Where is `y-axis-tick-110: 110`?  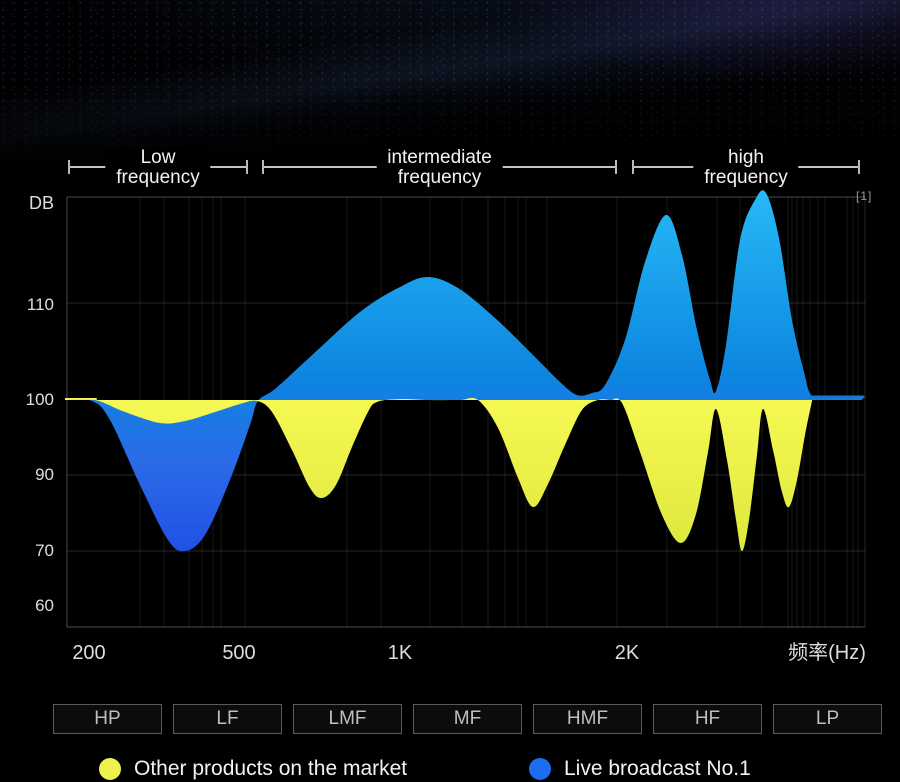
y-axis-tick-110: 110 is located at coordinates (40, 304).